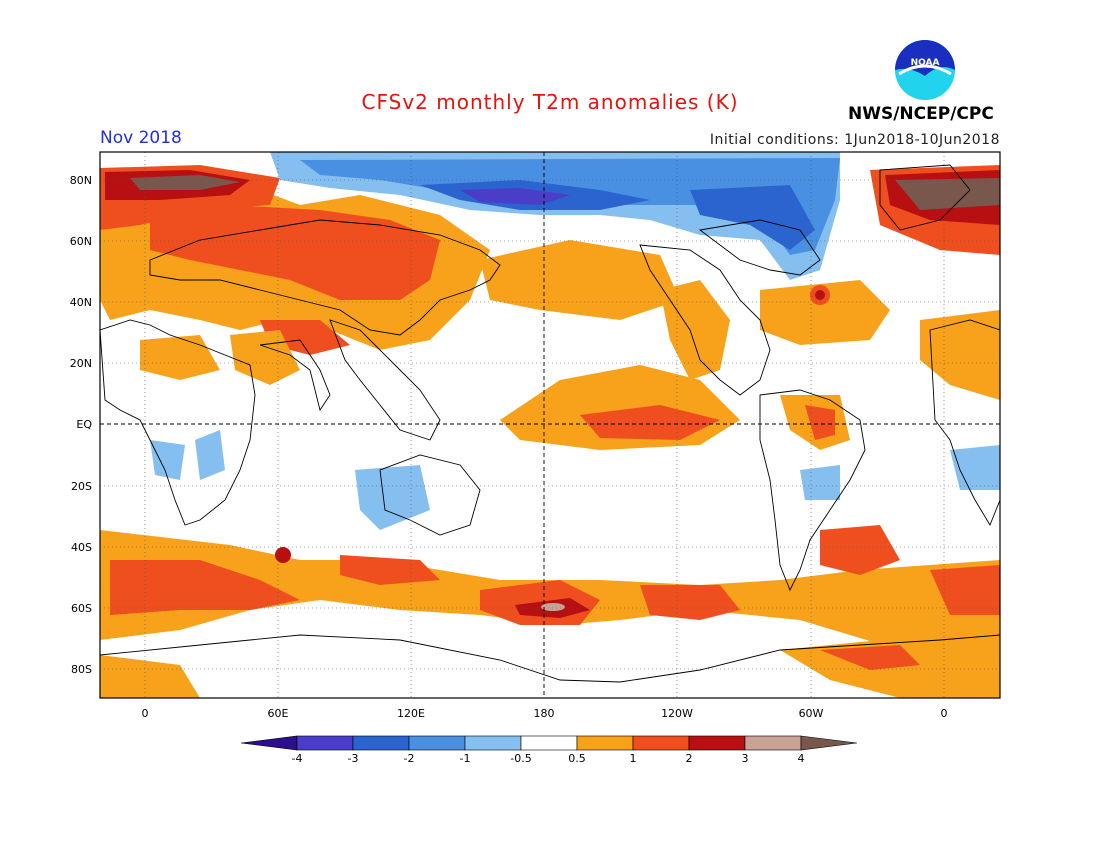  I want to click on lat-label: 80S, so click(81, 669).